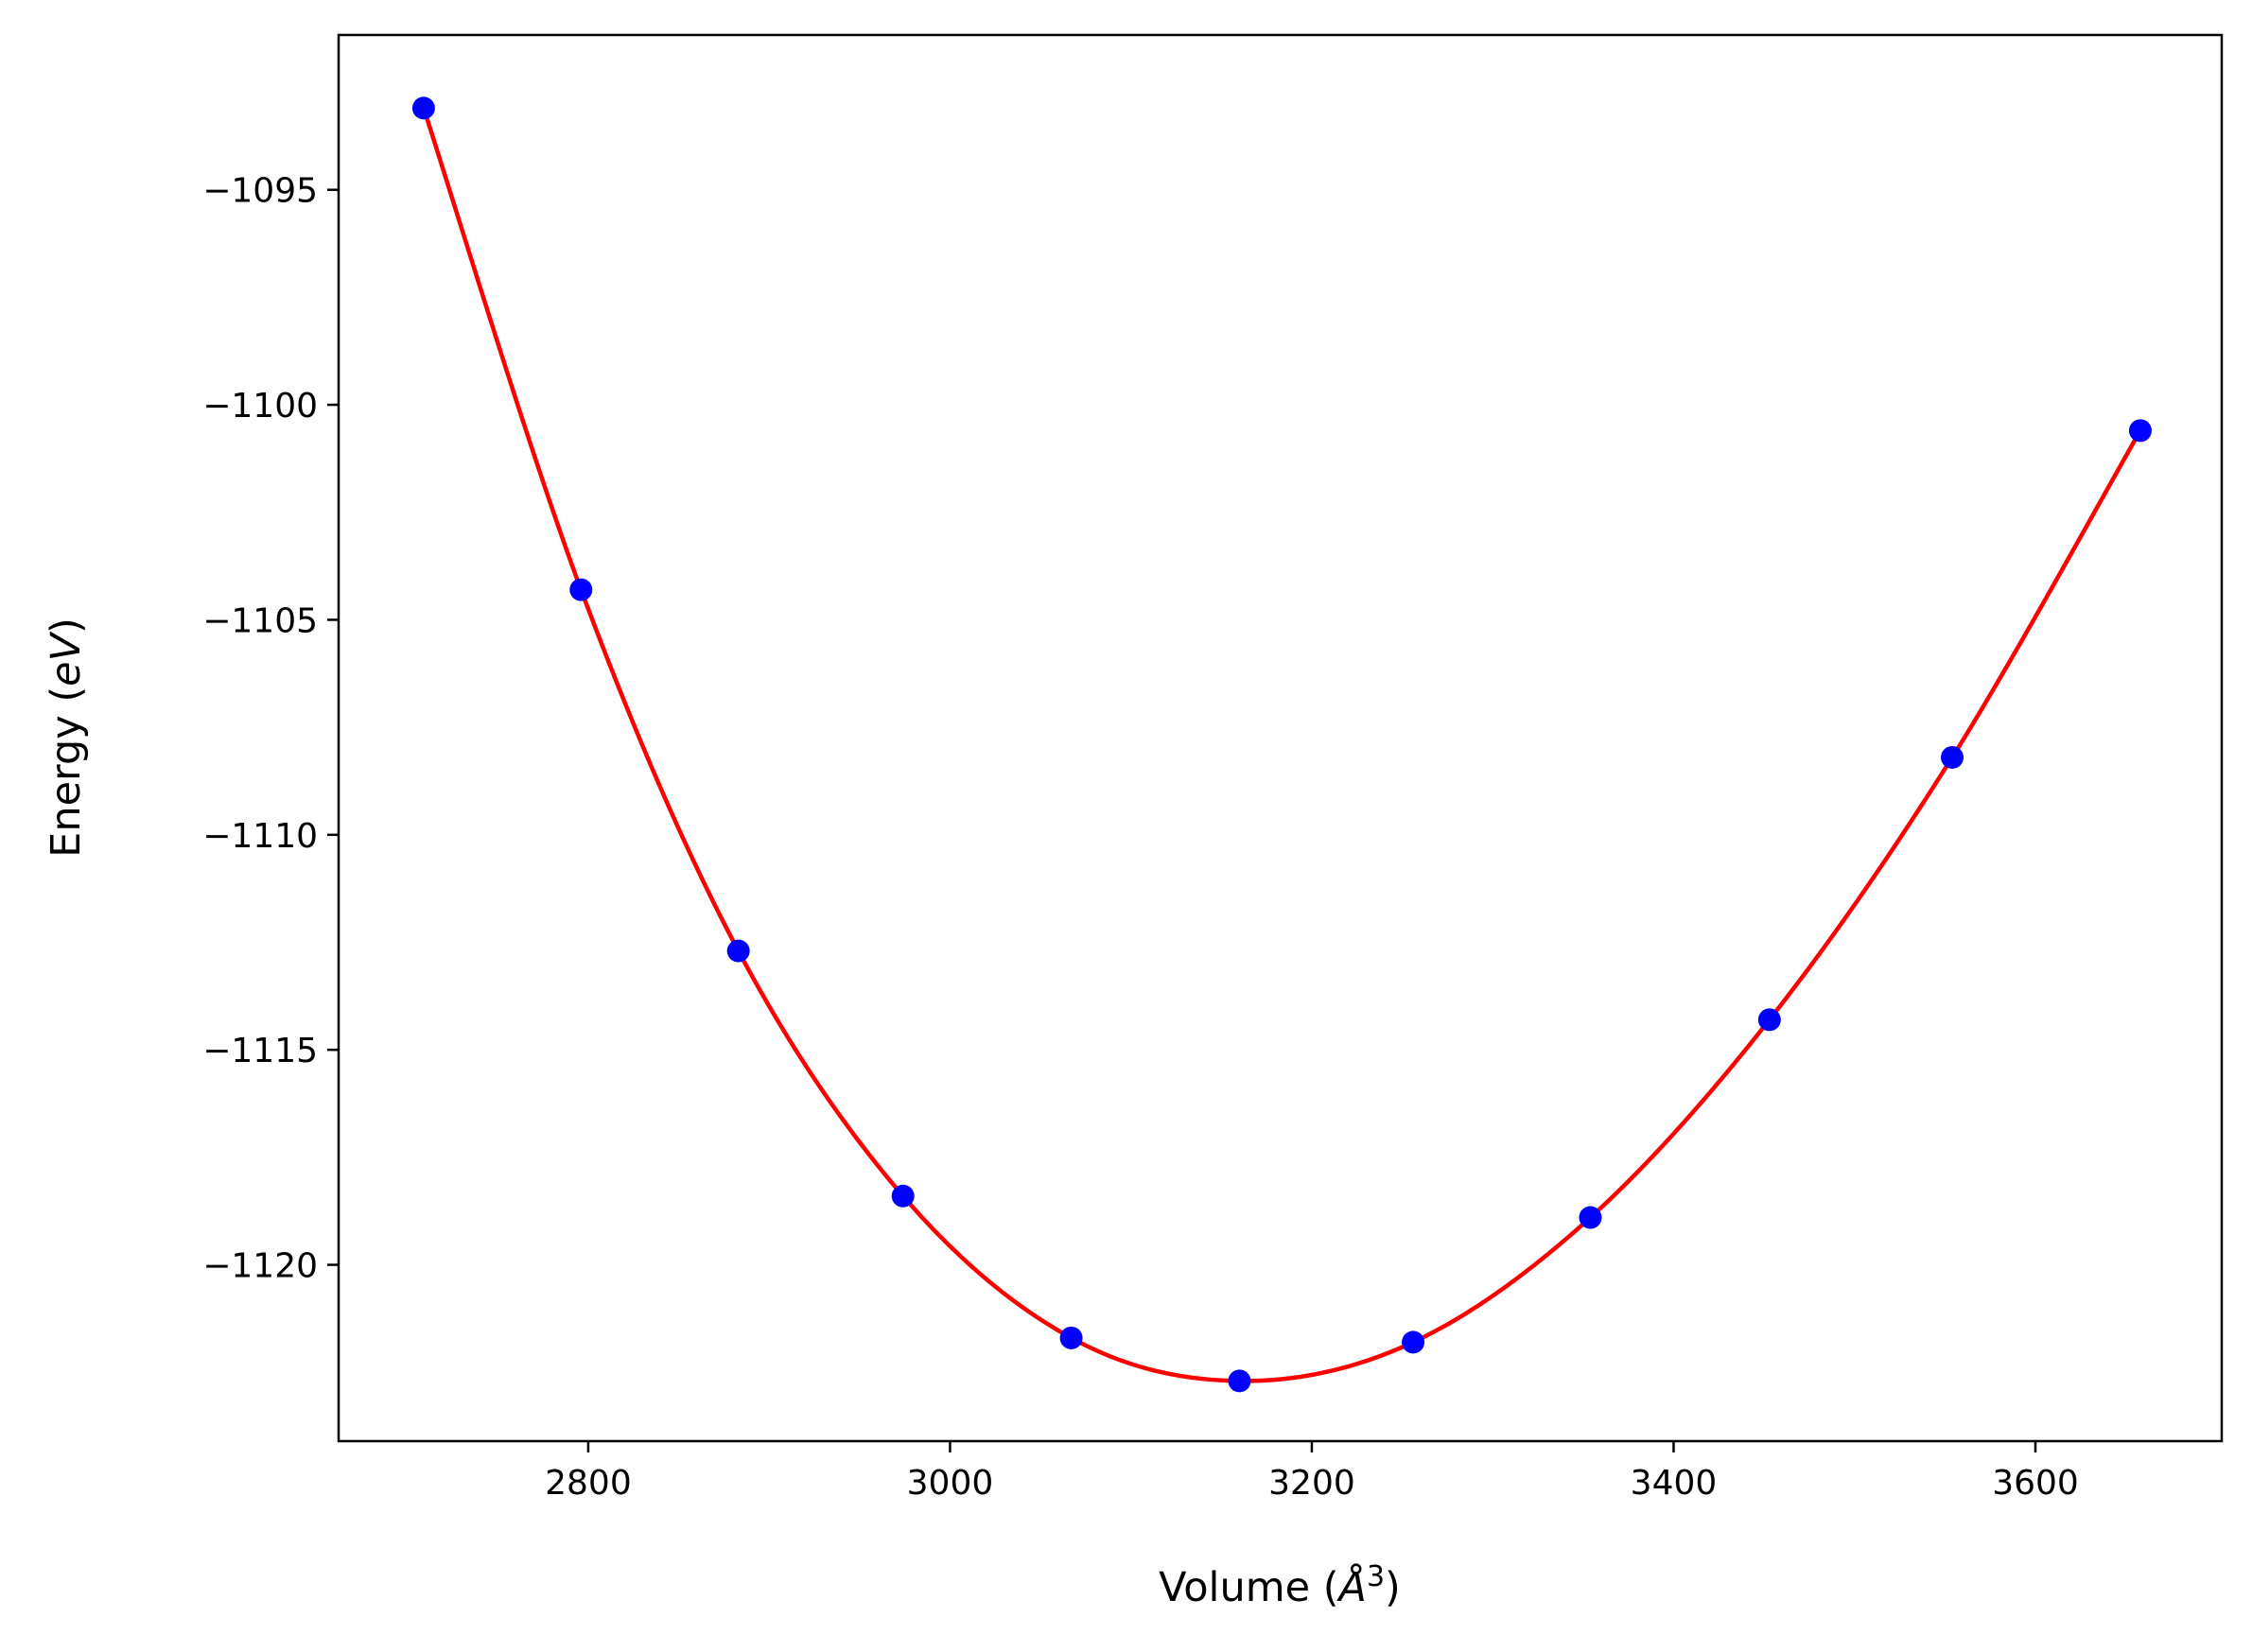 This screenshot has width=2252, height=1652. What do you see at coordinates (260, 1051) in the screenshot?
I see `y-tick-label: −1115` at bounding box center [260, 1051].